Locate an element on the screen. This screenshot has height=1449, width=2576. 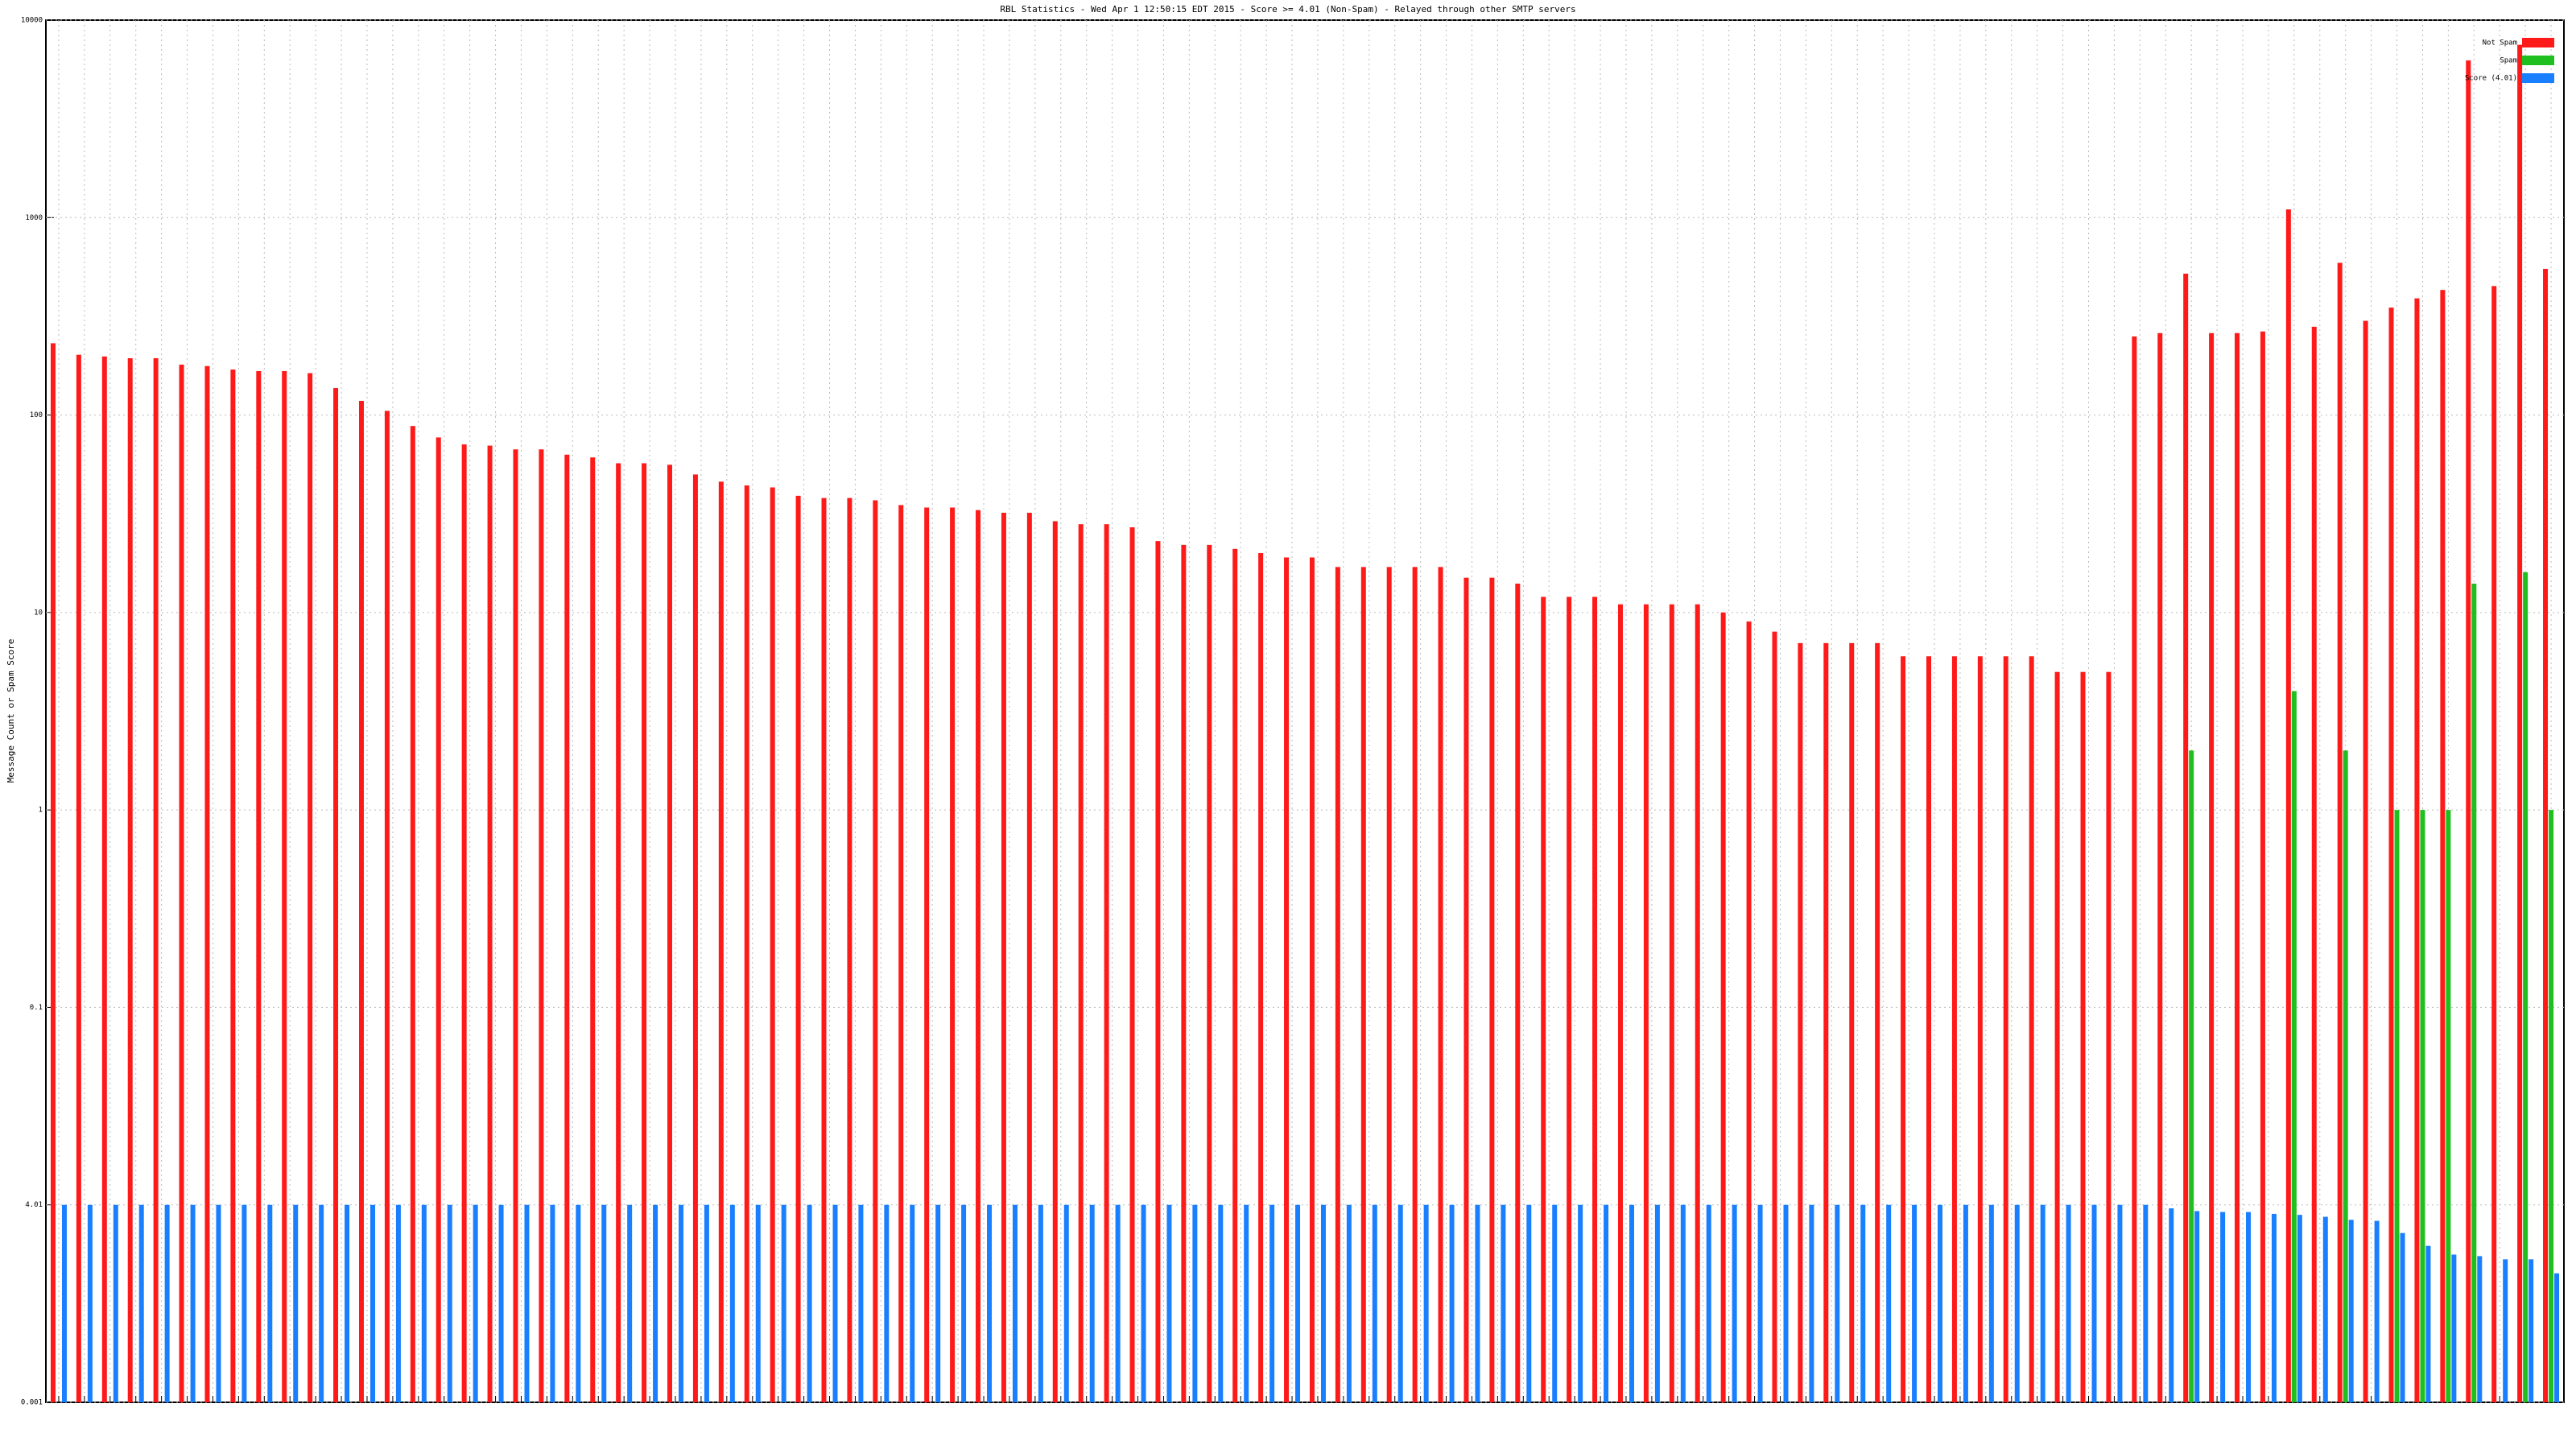
y-tick-label: 10 is located at coordinates (38, 613).